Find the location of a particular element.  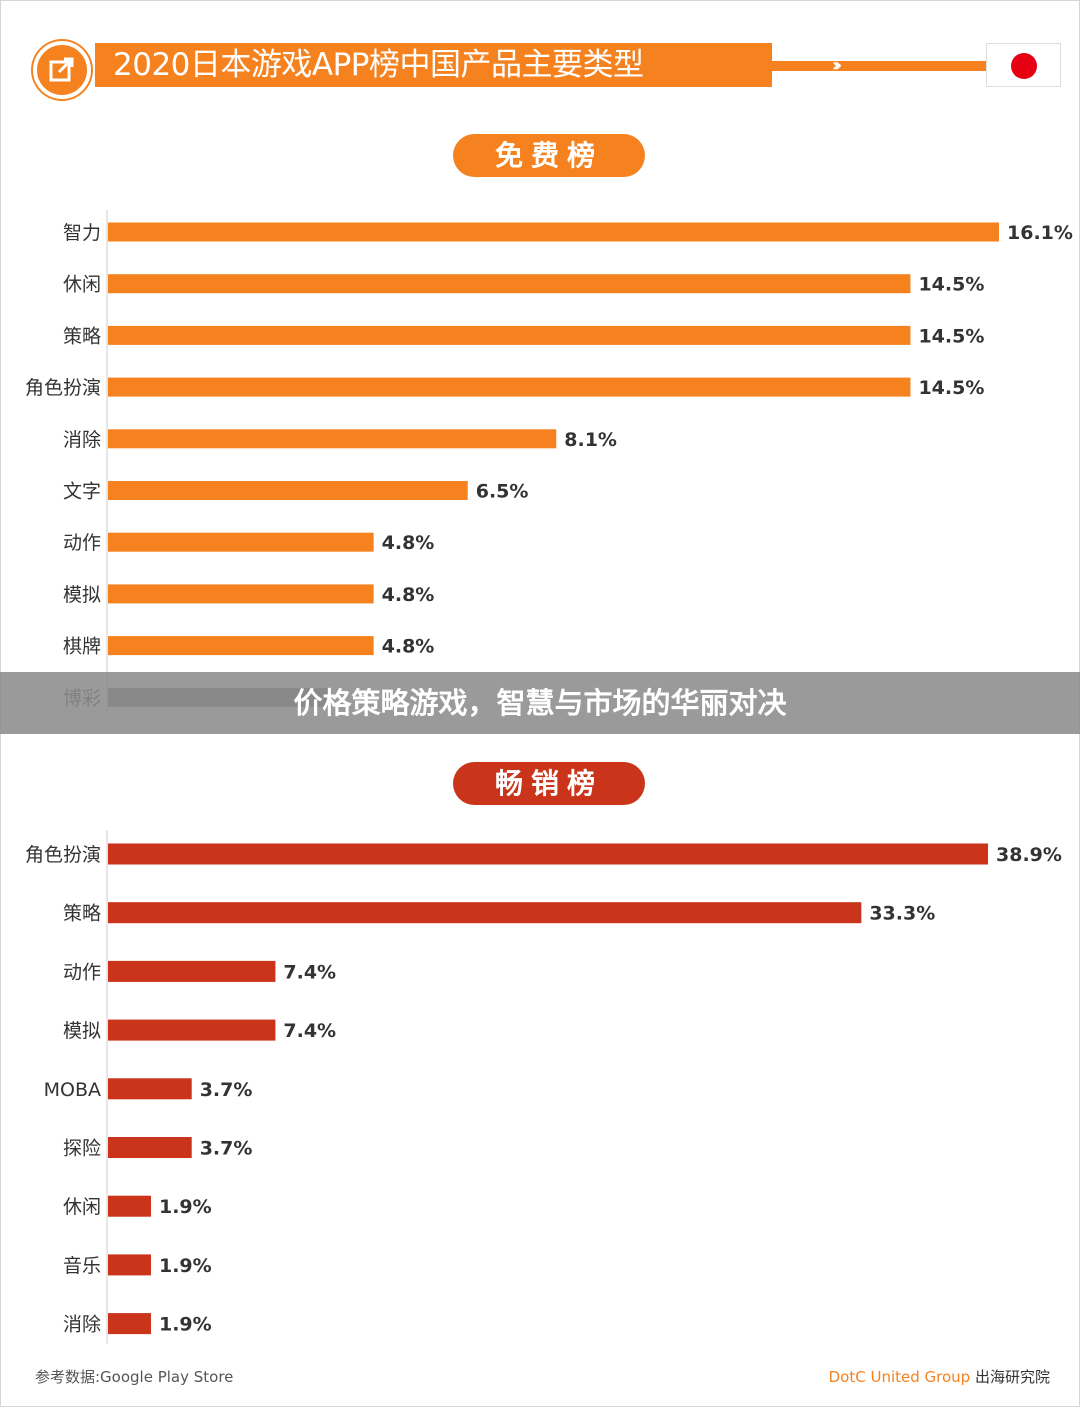

data-label: 16.1% is located at coordinates (1040, 233).